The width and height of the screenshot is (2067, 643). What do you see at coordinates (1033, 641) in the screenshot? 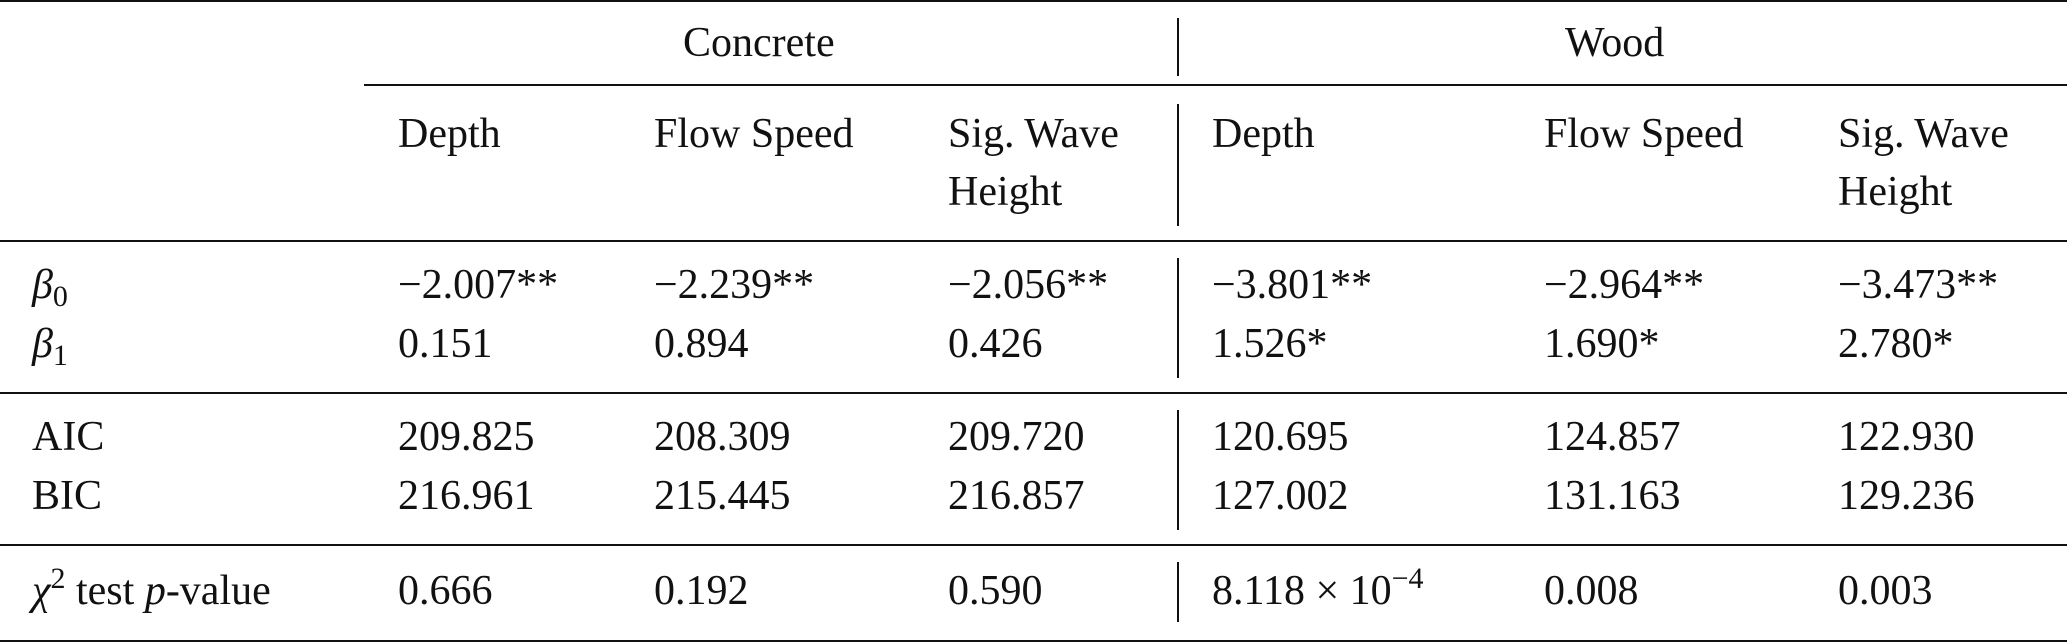
I see `bottom-rule` at bounding box center [1033, 641].